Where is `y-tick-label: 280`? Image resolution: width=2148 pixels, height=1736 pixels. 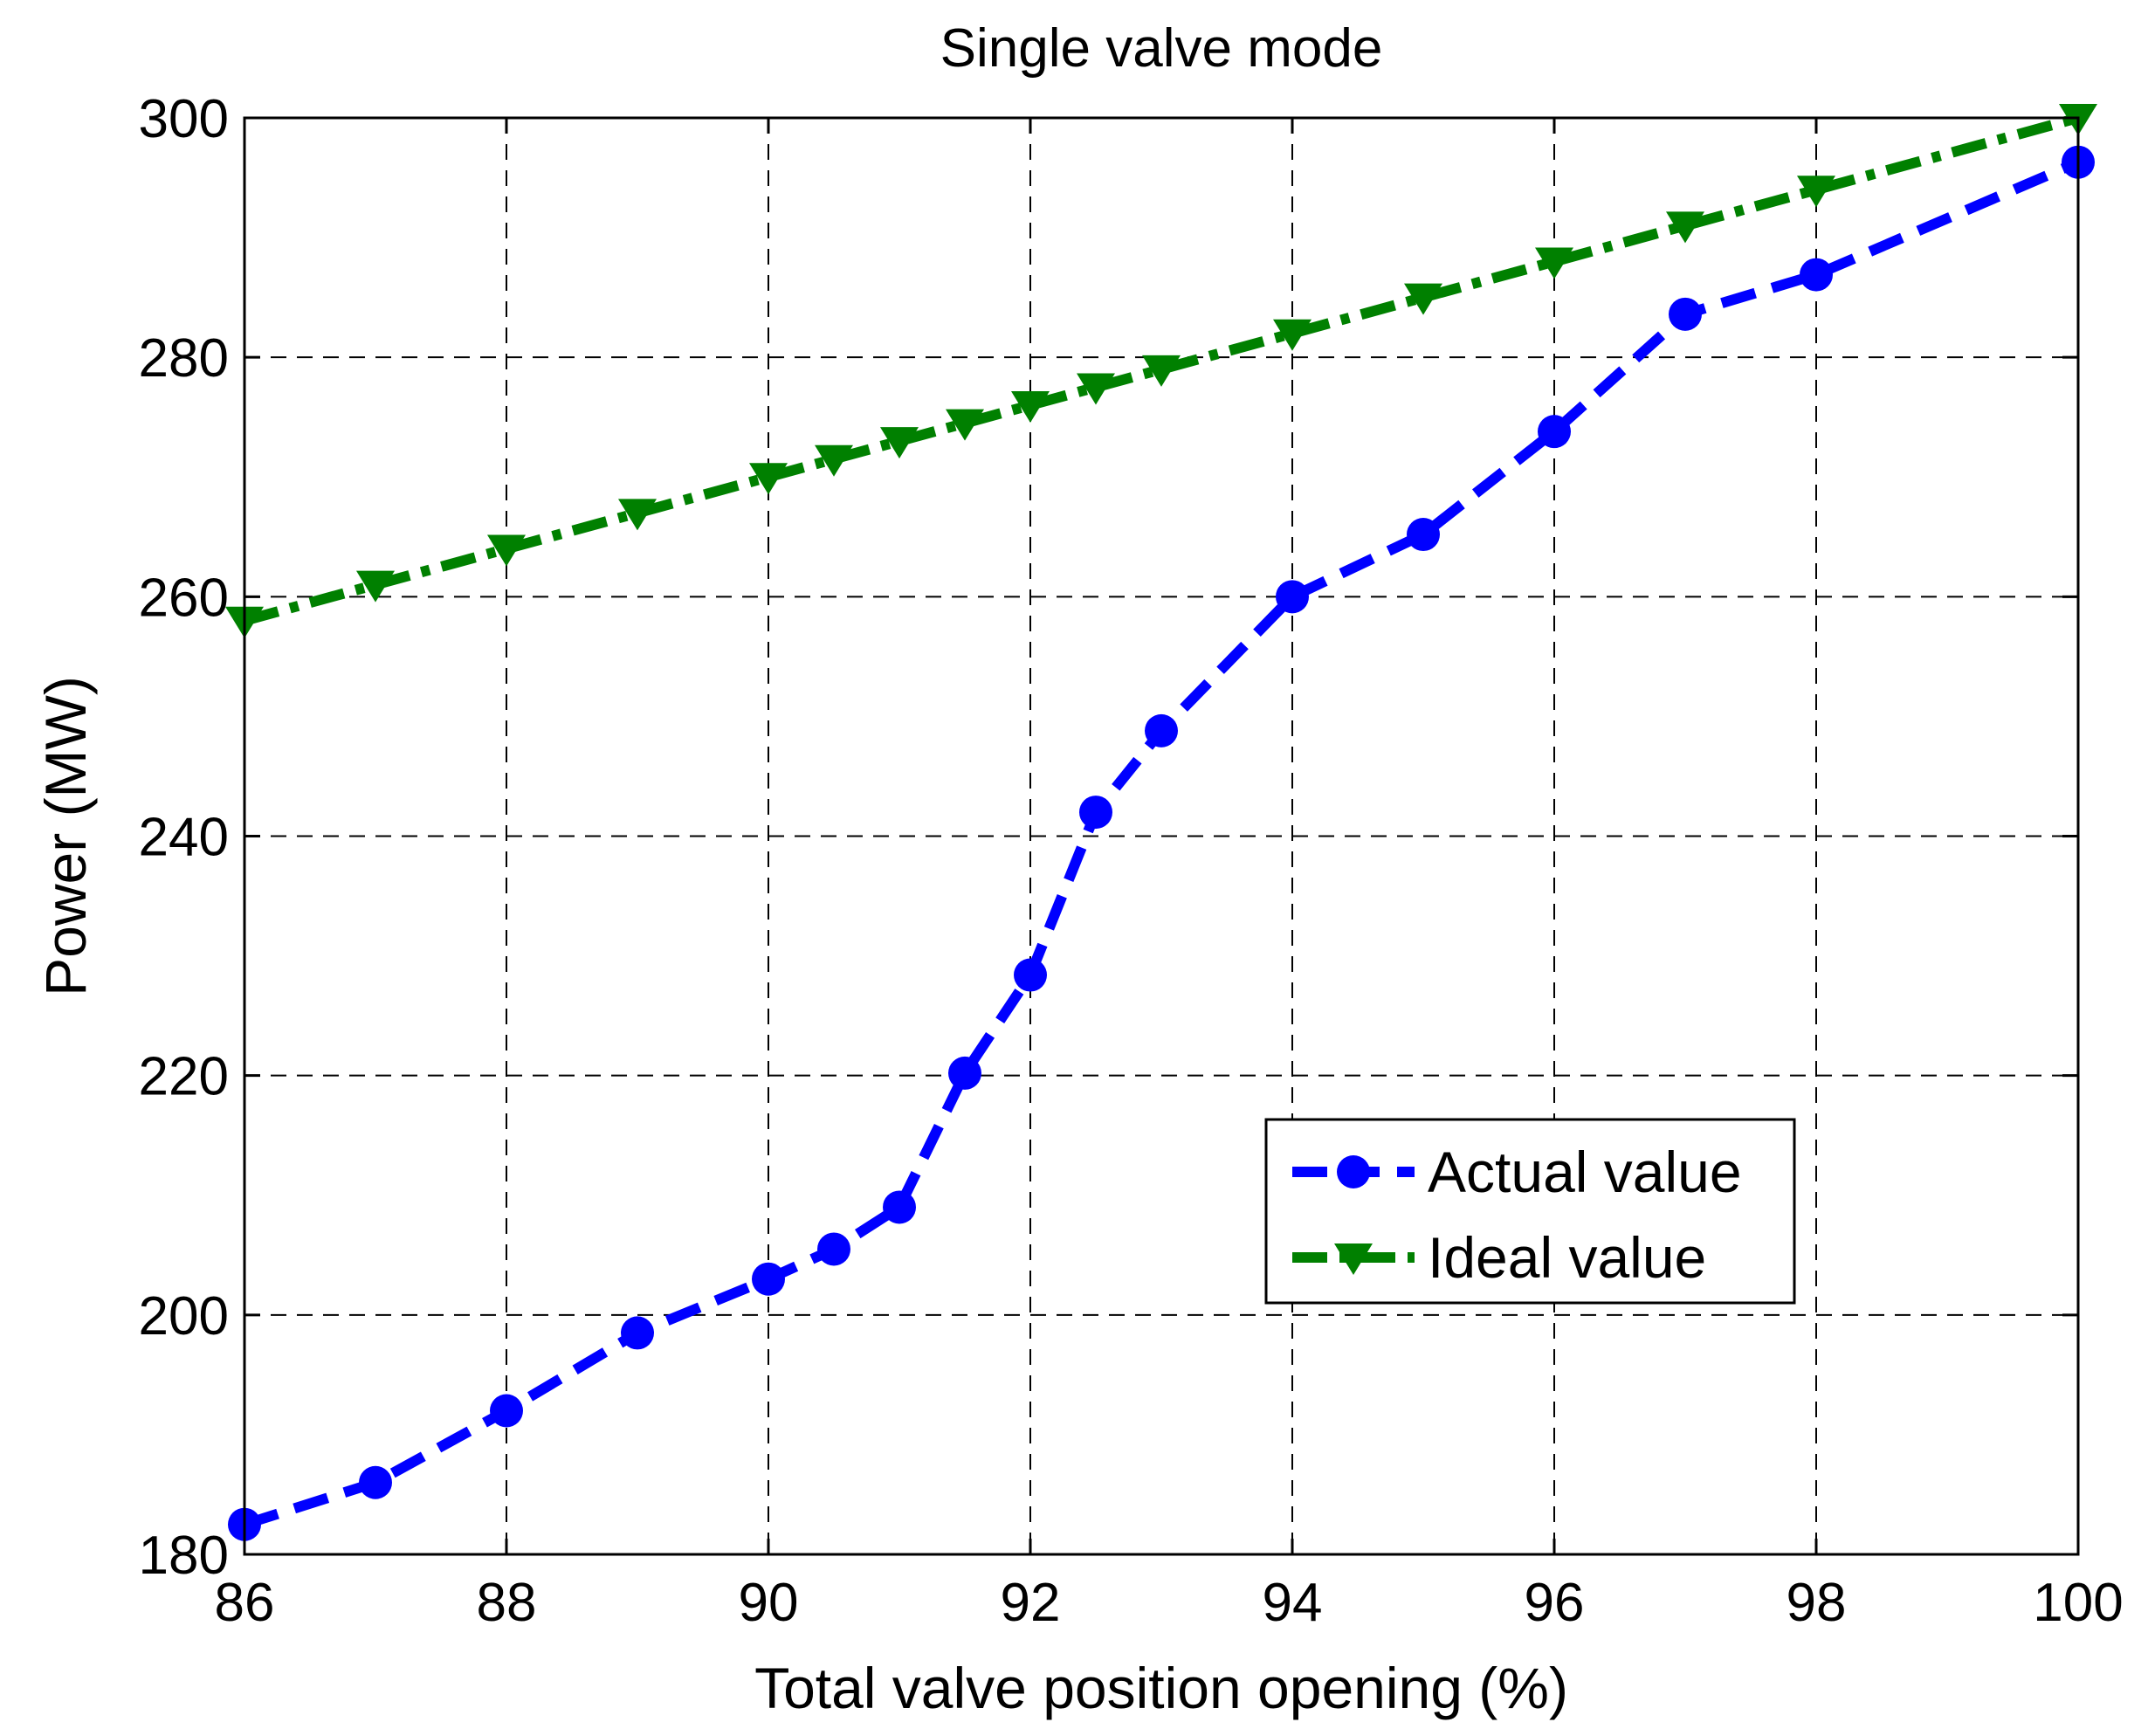 y-tick-label: 280 is located at coordinates (184, 358).